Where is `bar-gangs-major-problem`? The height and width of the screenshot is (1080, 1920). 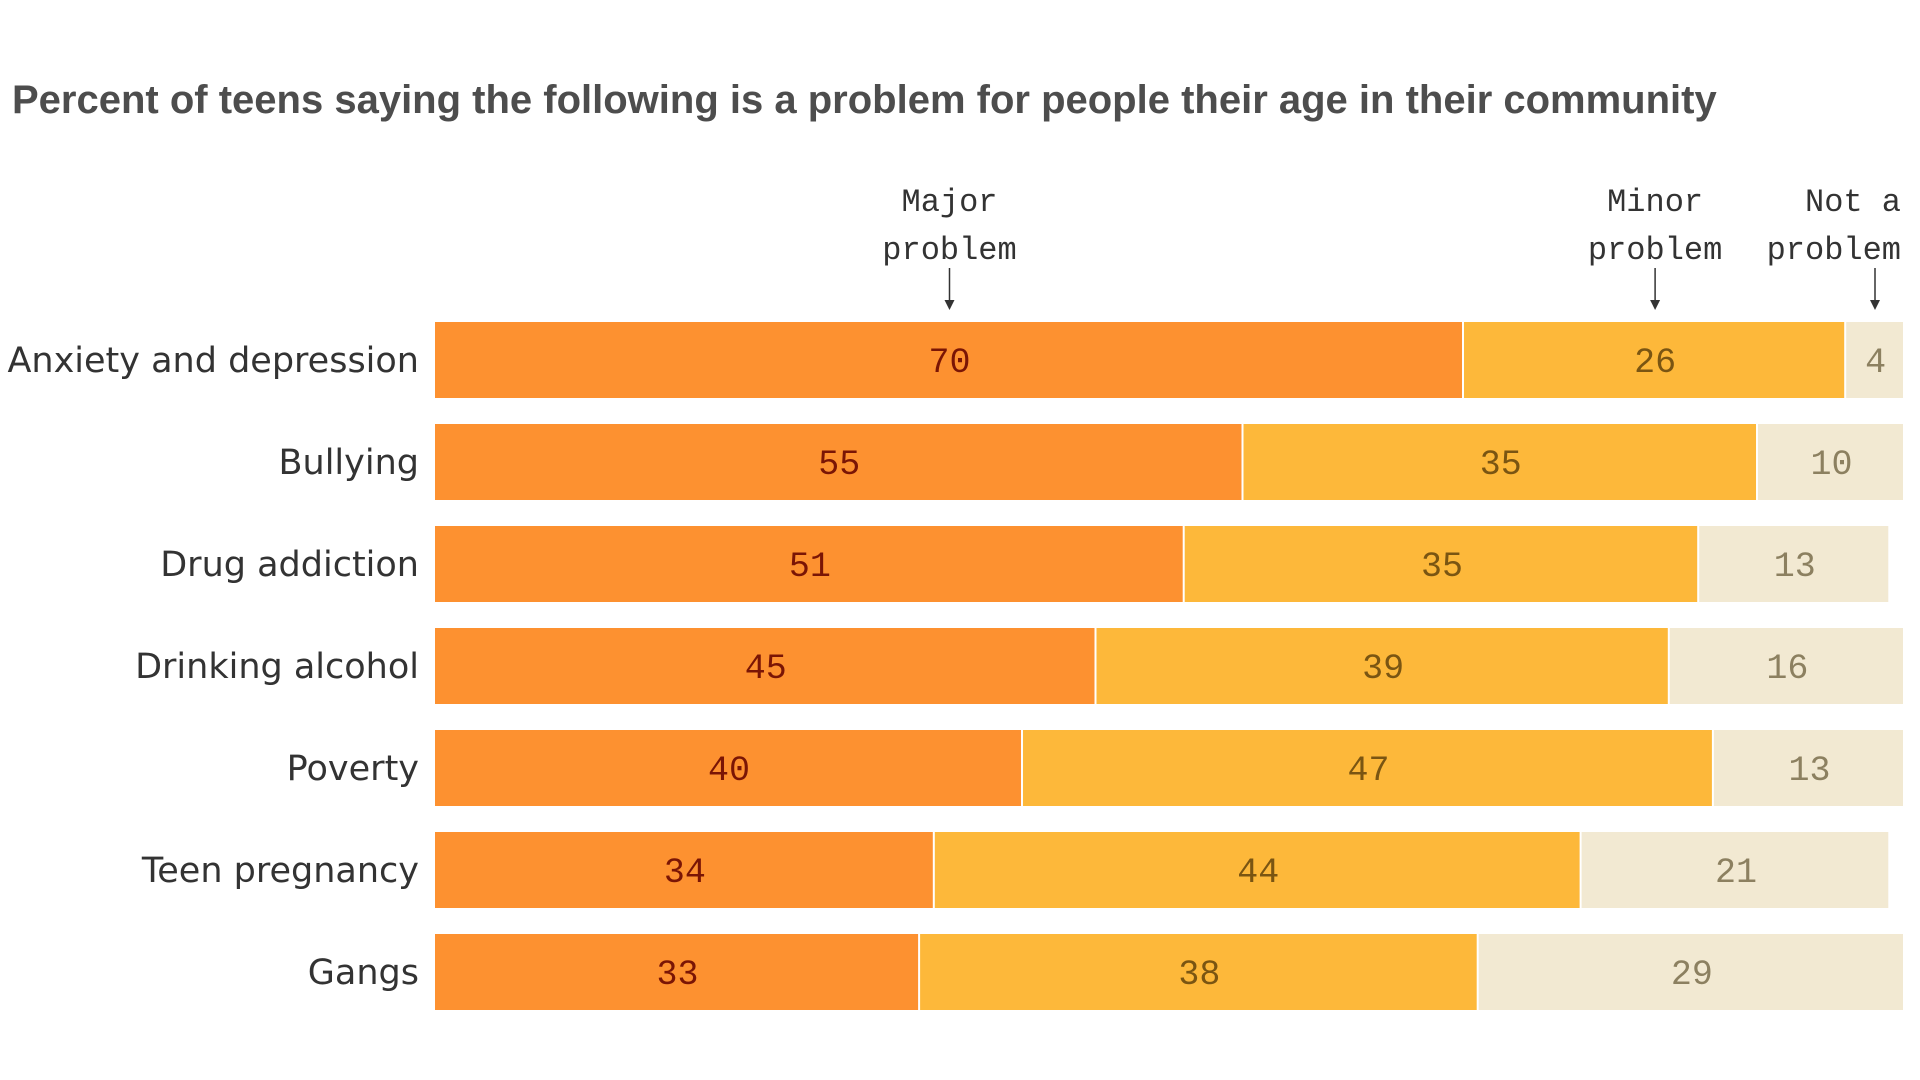
bar-gangs-major-problem is located at coordinates (677, 972).